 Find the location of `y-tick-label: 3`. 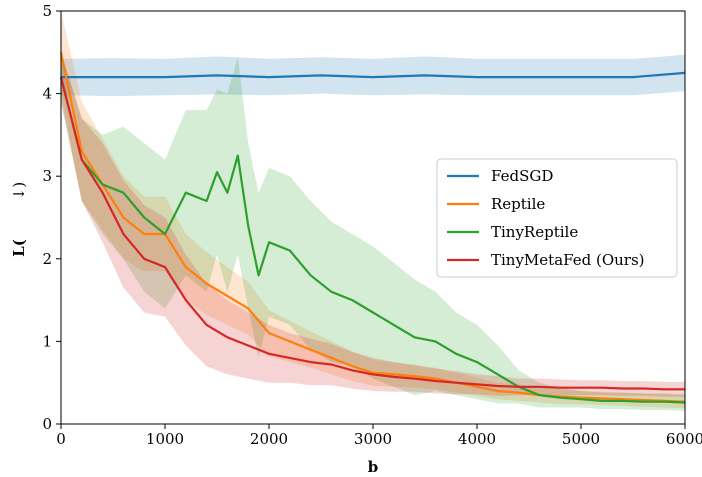

y-tick-label: 3 is located at coordinates (47, 176).